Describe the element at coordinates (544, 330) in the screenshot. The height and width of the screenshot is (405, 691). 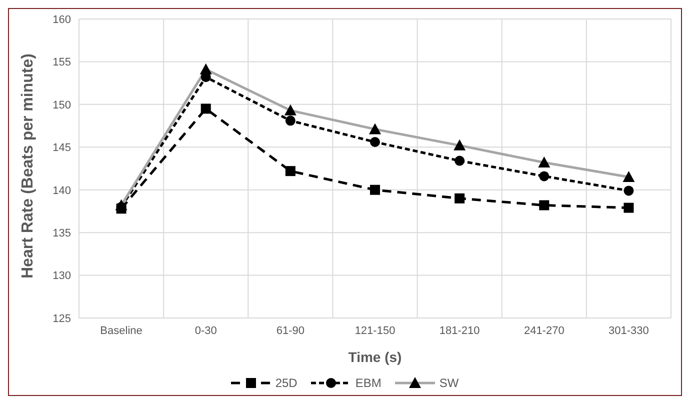
I see `x-tick-label: 241-270` at that location.